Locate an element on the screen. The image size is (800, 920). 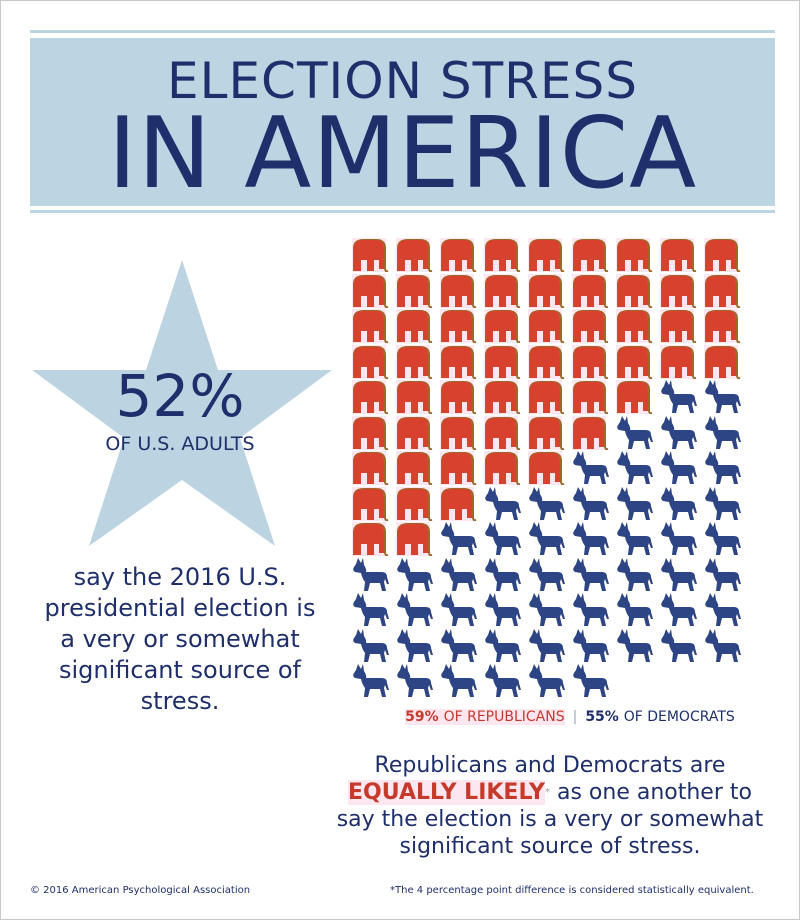
rep-percent: 59% is located at coordinates (422, 717).